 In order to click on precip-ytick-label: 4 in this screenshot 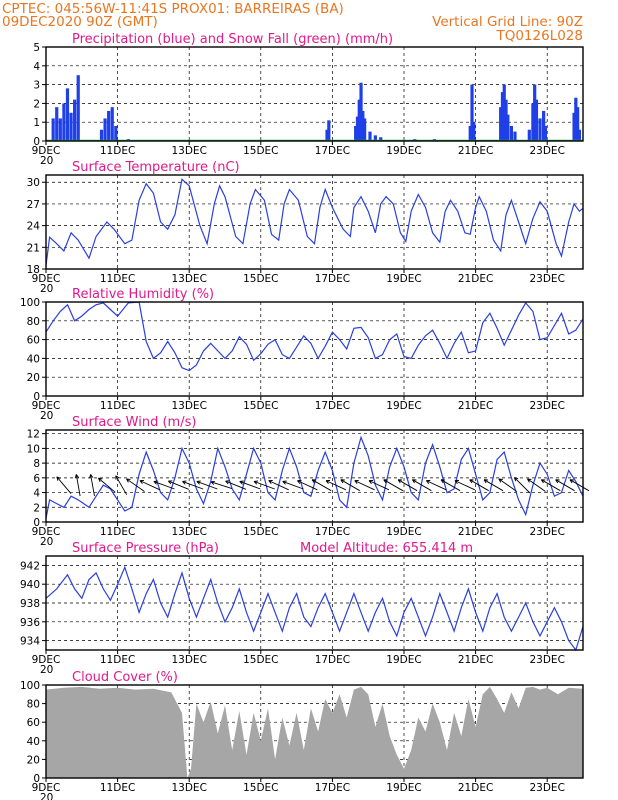, I will do `click(36, 67)`.